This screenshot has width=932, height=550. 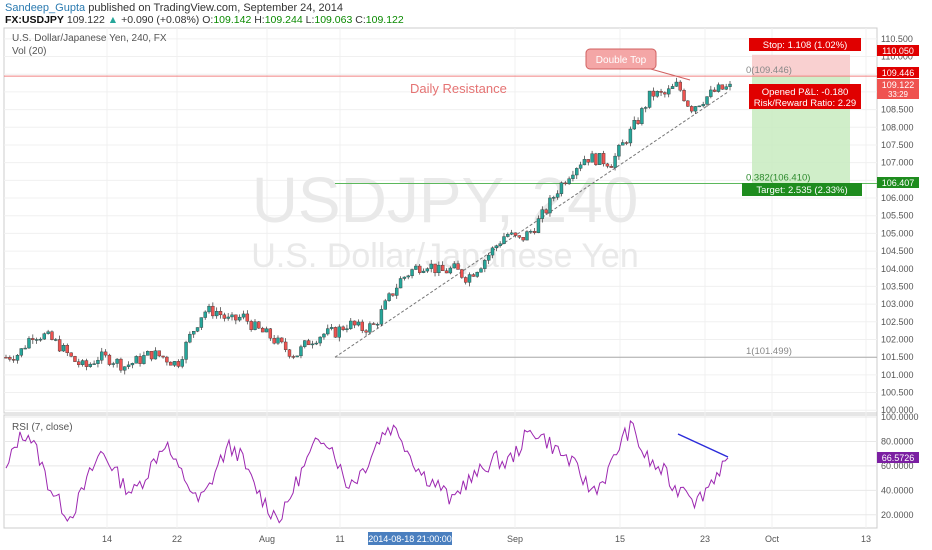 I want to click on target-box: Target: 2.535 (2.33%), so click(x=802, y=189).